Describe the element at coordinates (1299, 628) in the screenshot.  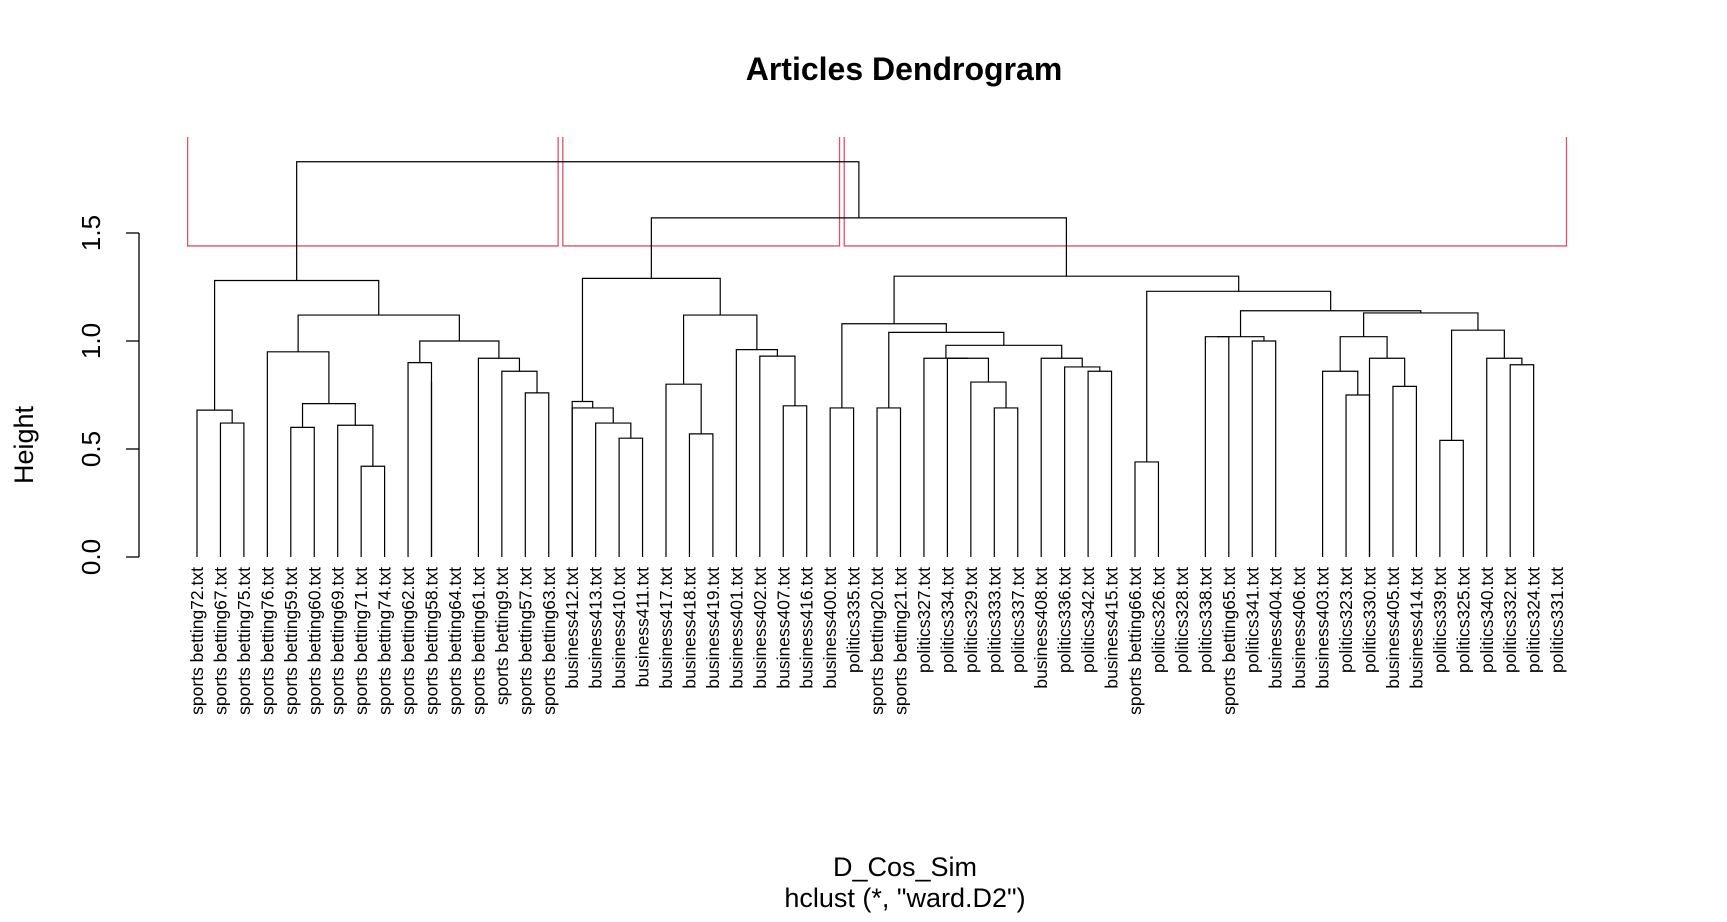
I see `leaf-label: business406.txt` at that location.